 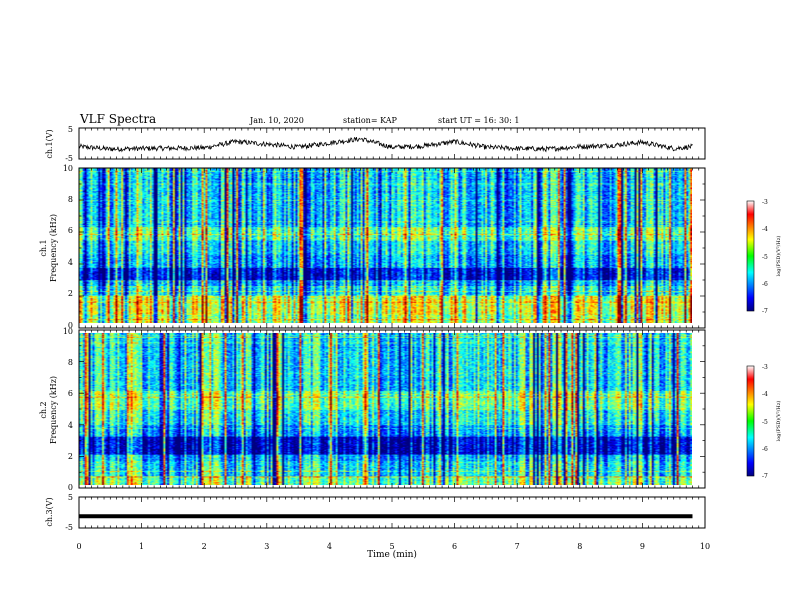 I want to click on x-tick-label: 10, so click(x=705, y=546).